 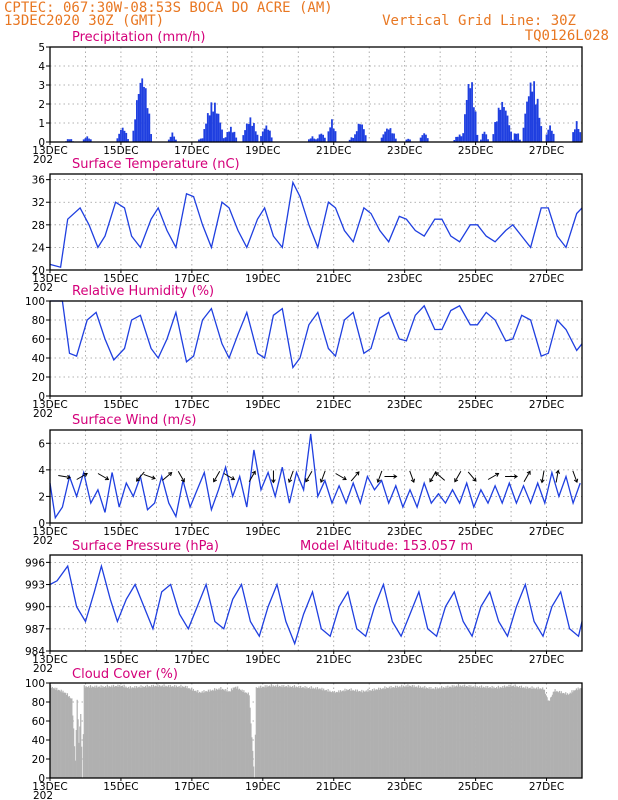 I want to click on x-tick-label: 15DEC, so click(x=120, y=787).